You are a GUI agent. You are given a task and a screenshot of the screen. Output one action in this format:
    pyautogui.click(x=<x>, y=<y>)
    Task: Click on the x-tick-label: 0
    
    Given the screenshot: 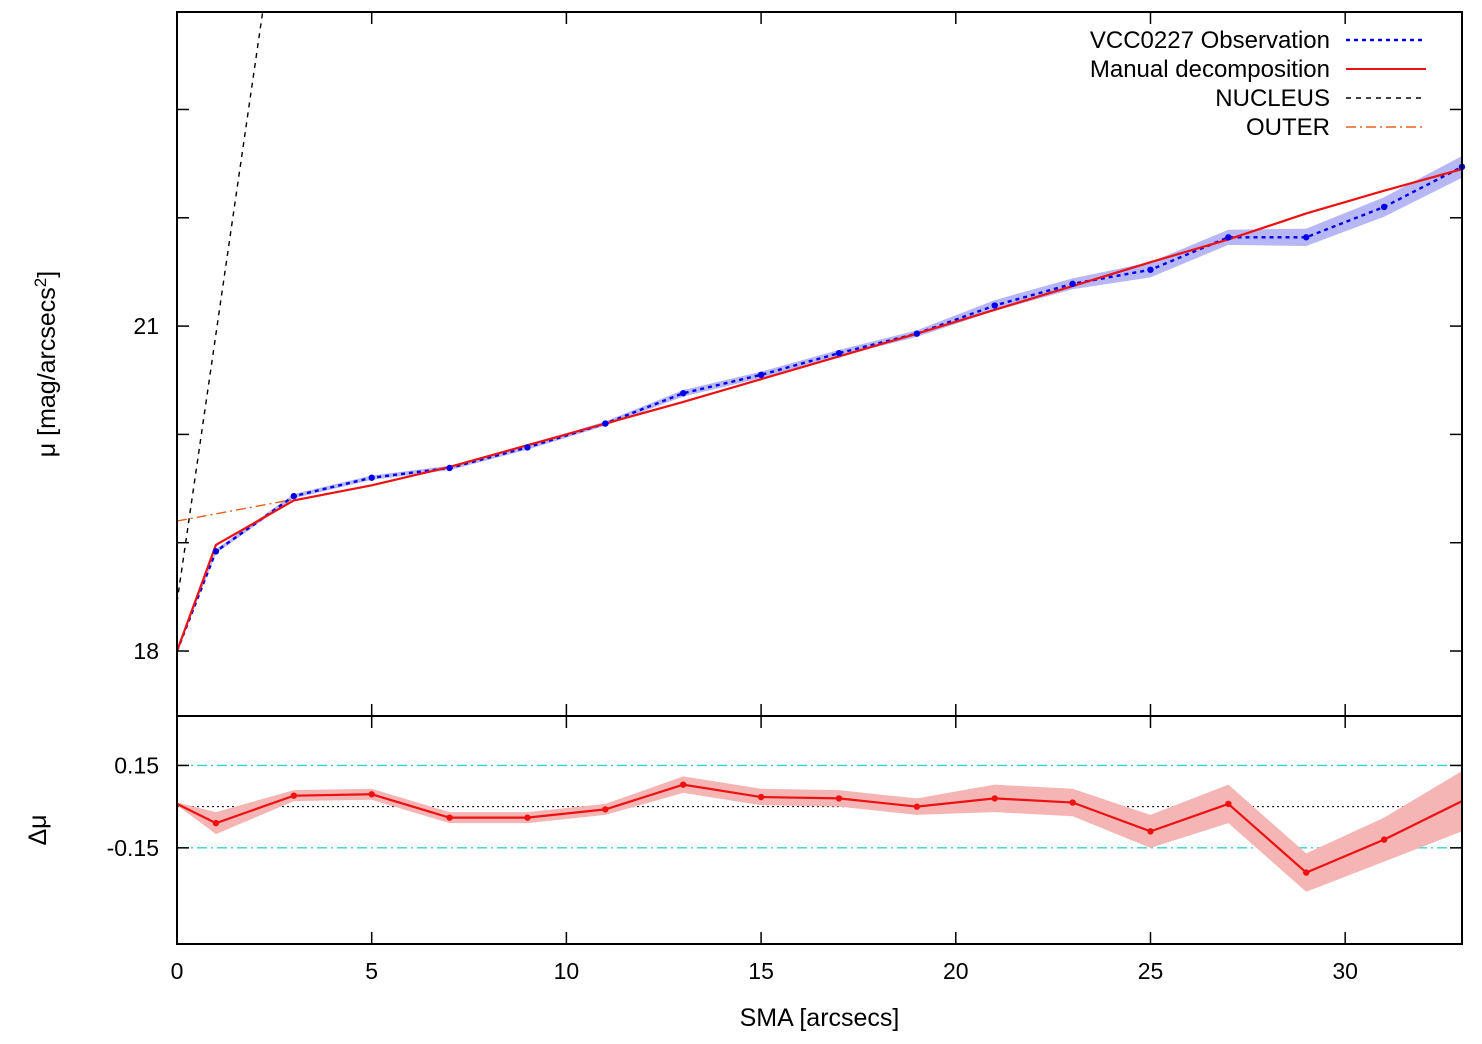 What is the action you would take?
    pyautogui.click(x=177, y=971)
    